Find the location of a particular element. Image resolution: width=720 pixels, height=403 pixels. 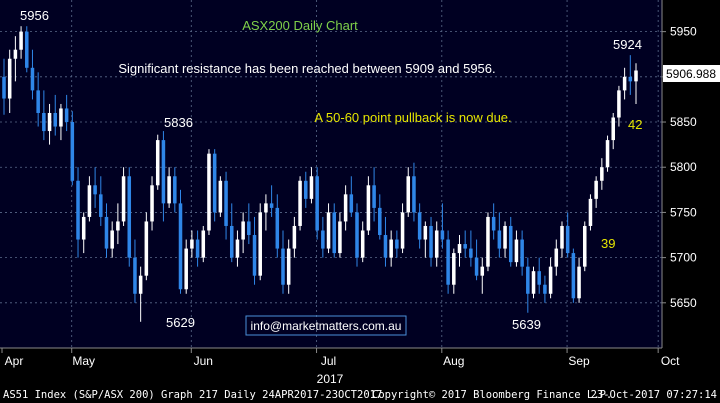

email-label: info@marketmatters.com.au is located at coordinates (326, 326).